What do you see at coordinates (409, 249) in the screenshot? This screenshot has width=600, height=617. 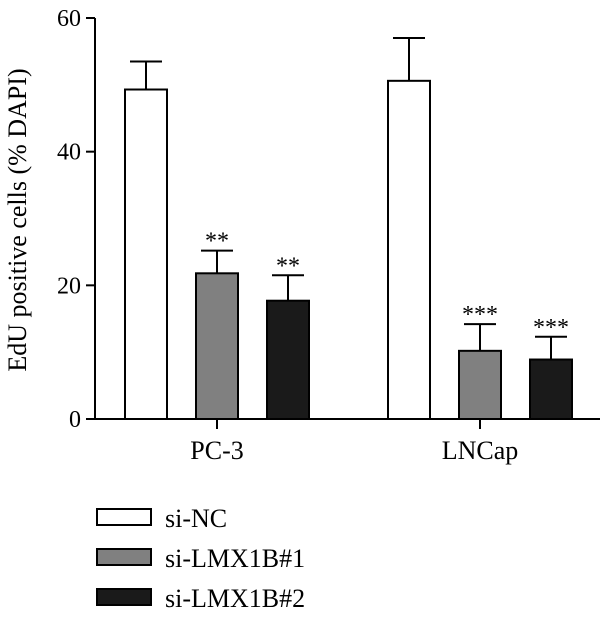 I see `bar-lncap-si-nc` at bounding box center [409, 249].